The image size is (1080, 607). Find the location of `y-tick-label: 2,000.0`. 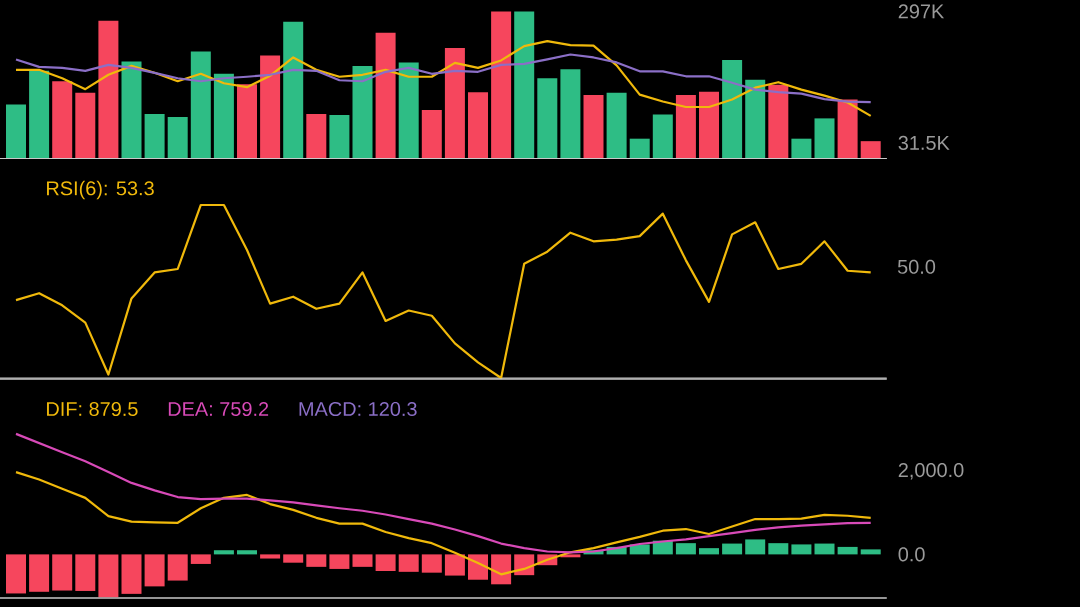

y-tick-label: 2,000.0 is located at coordinates (931, 471).